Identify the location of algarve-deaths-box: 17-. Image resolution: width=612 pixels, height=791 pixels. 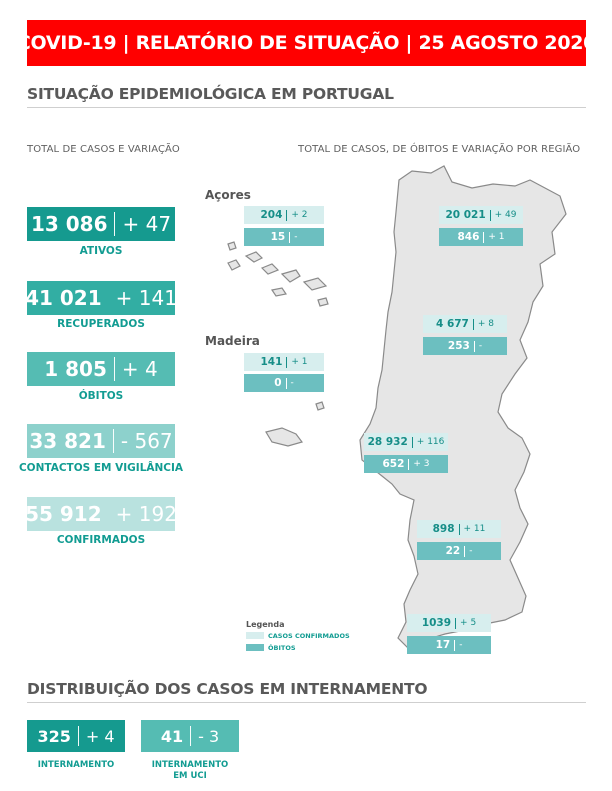
(449, 645).